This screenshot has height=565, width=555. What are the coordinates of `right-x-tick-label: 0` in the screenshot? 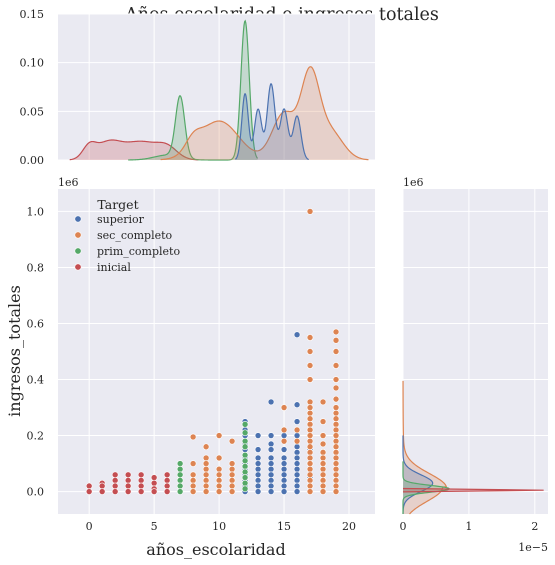 It's located at (403, 526).